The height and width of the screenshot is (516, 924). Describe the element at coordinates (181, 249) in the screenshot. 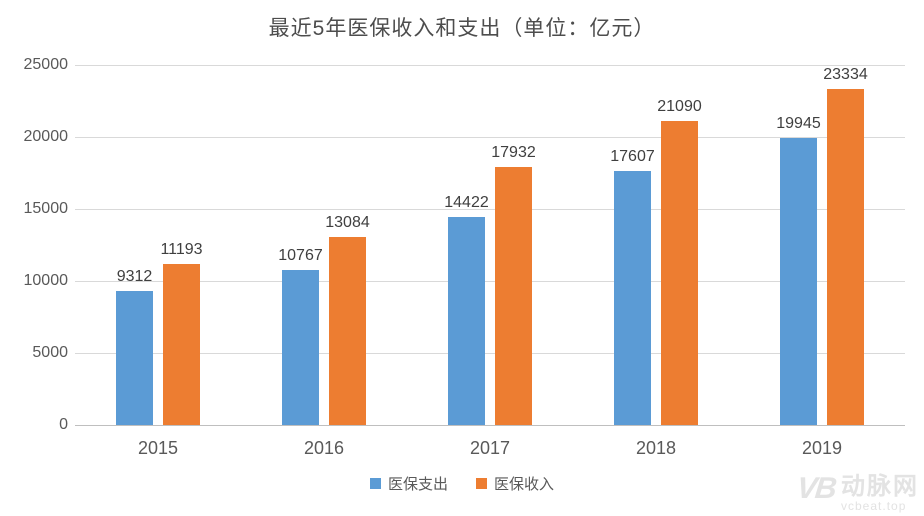

I see `bar-value-label: 11193` at that location.